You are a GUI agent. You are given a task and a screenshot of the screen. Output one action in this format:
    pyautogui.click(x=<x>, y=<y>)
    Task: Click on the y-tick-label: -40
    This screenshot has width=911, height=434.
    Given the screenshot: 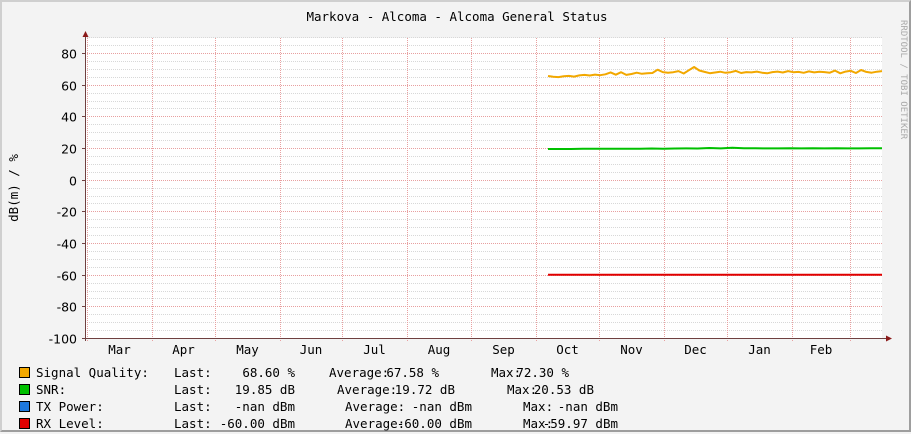 What is the action you would take?
    pyautogui.click(x=67, y=244)
    